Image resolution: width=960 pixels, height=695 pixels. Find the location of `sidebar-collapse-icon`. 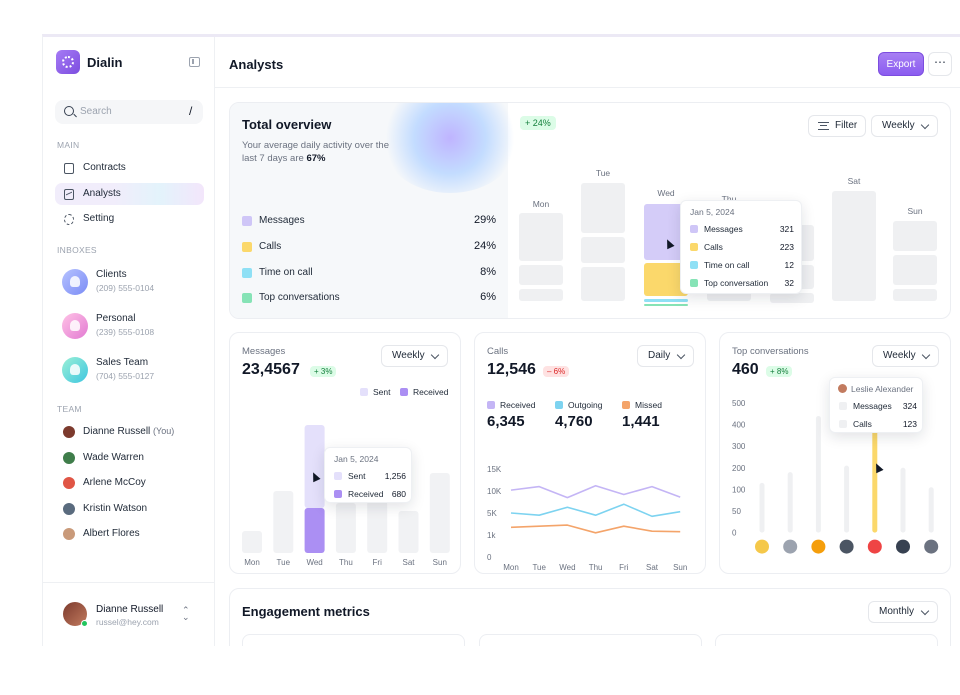

sidebar-collapse-icon is located at coordinates (194, 62).